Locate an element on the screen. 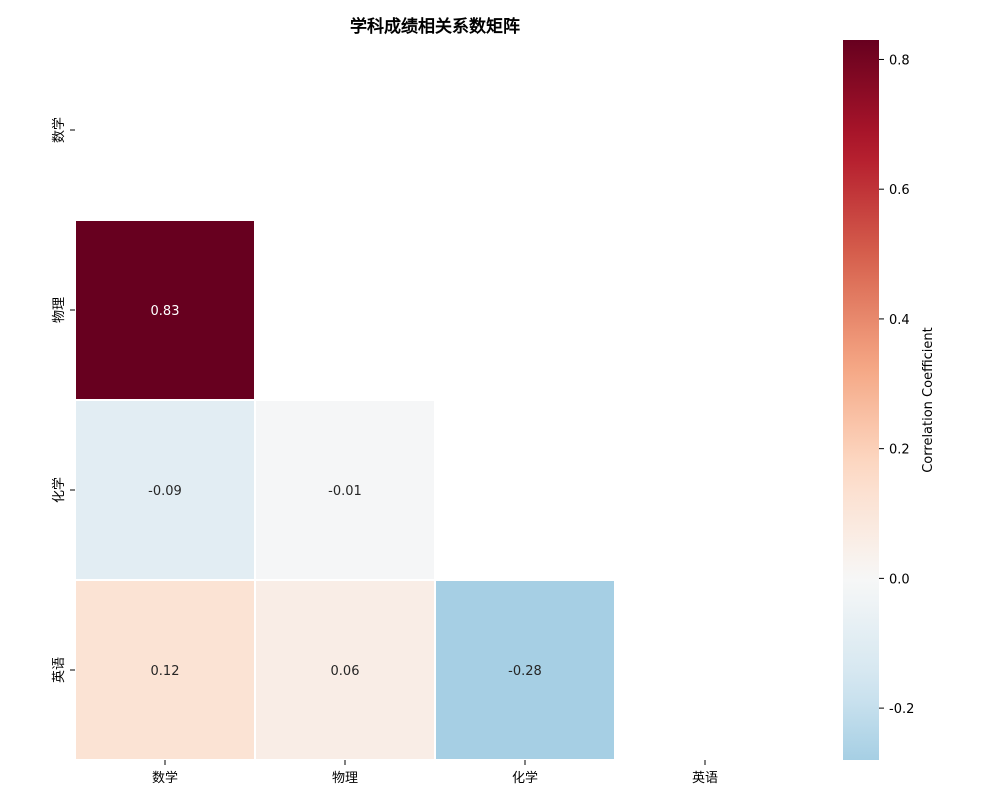 This screenshot has width=1000, height=800. colorbar-tick-label: -0.2 is located at coordinates (901, 709).